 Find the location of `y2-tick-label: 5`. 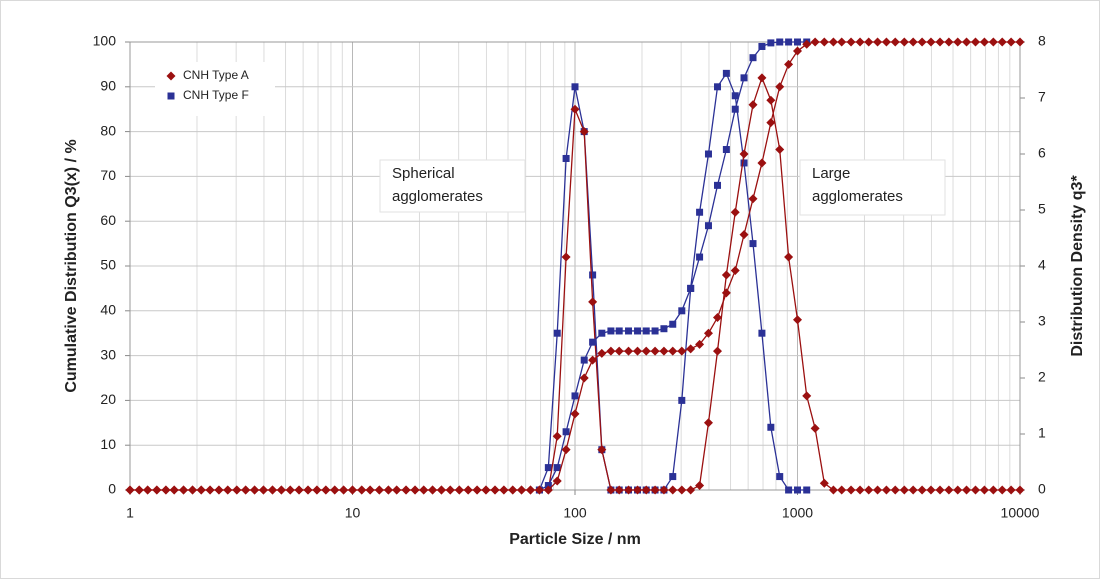

y2-tick-label: 5 is located at coordinates (1042, 209).